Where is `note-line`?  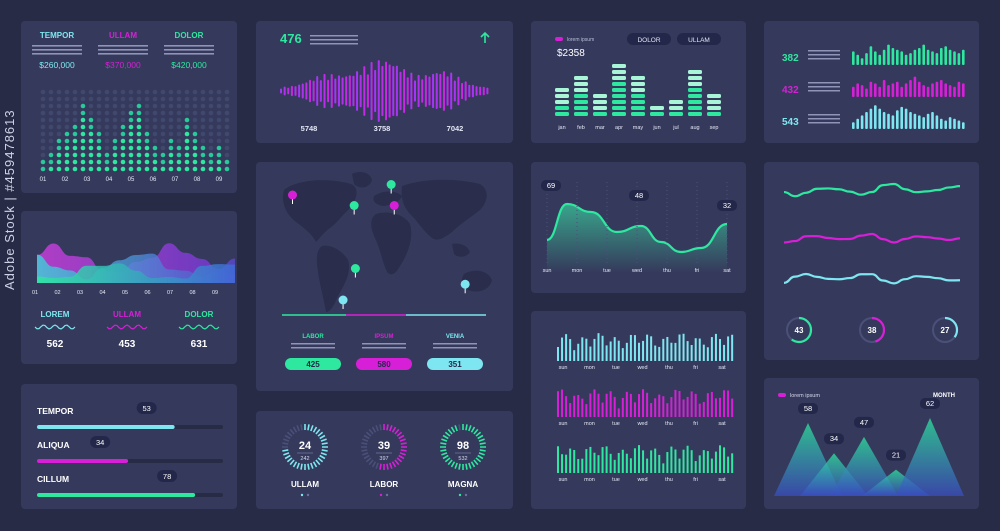
note-line is located at coordinates (455, 344).